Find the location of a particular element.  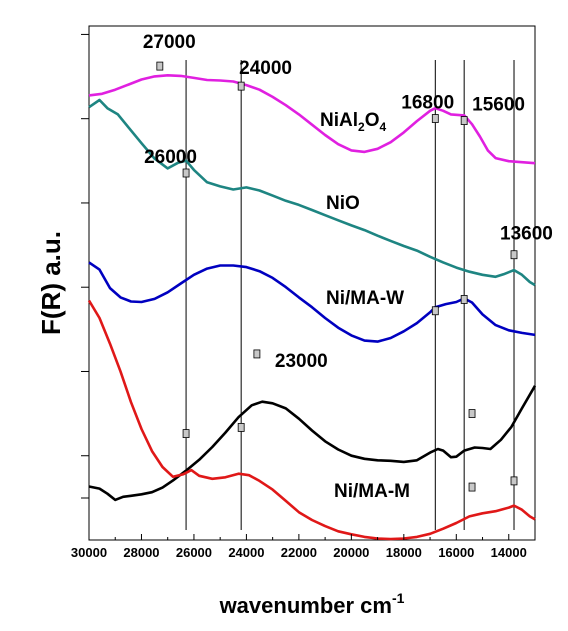

x-tick-label-4: 22000 is located at coordinates (299, 552).